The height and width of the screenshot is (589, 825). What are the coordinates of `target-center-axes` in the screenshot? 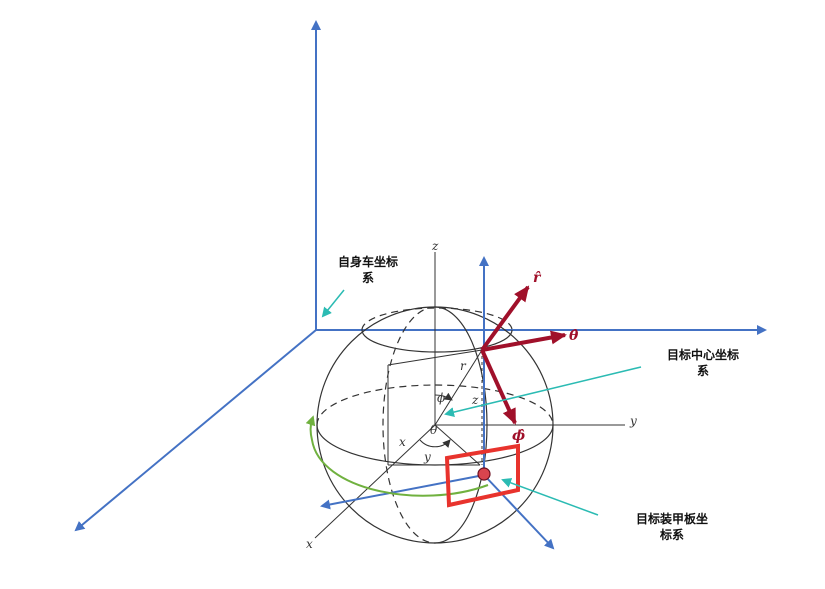 It's located at (437, 403).